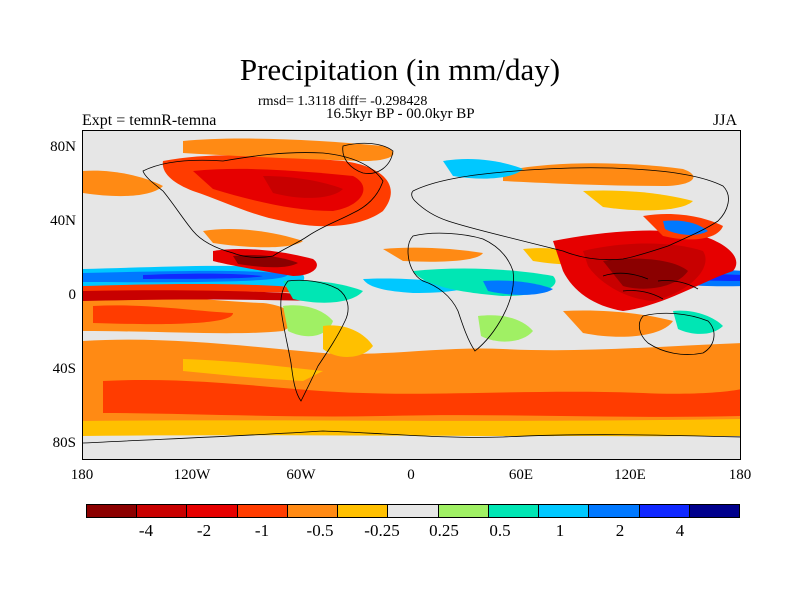  Describe the element at coordinates (630, 475) in the screenshot. I see `x-tick-label: 120E` at that location.